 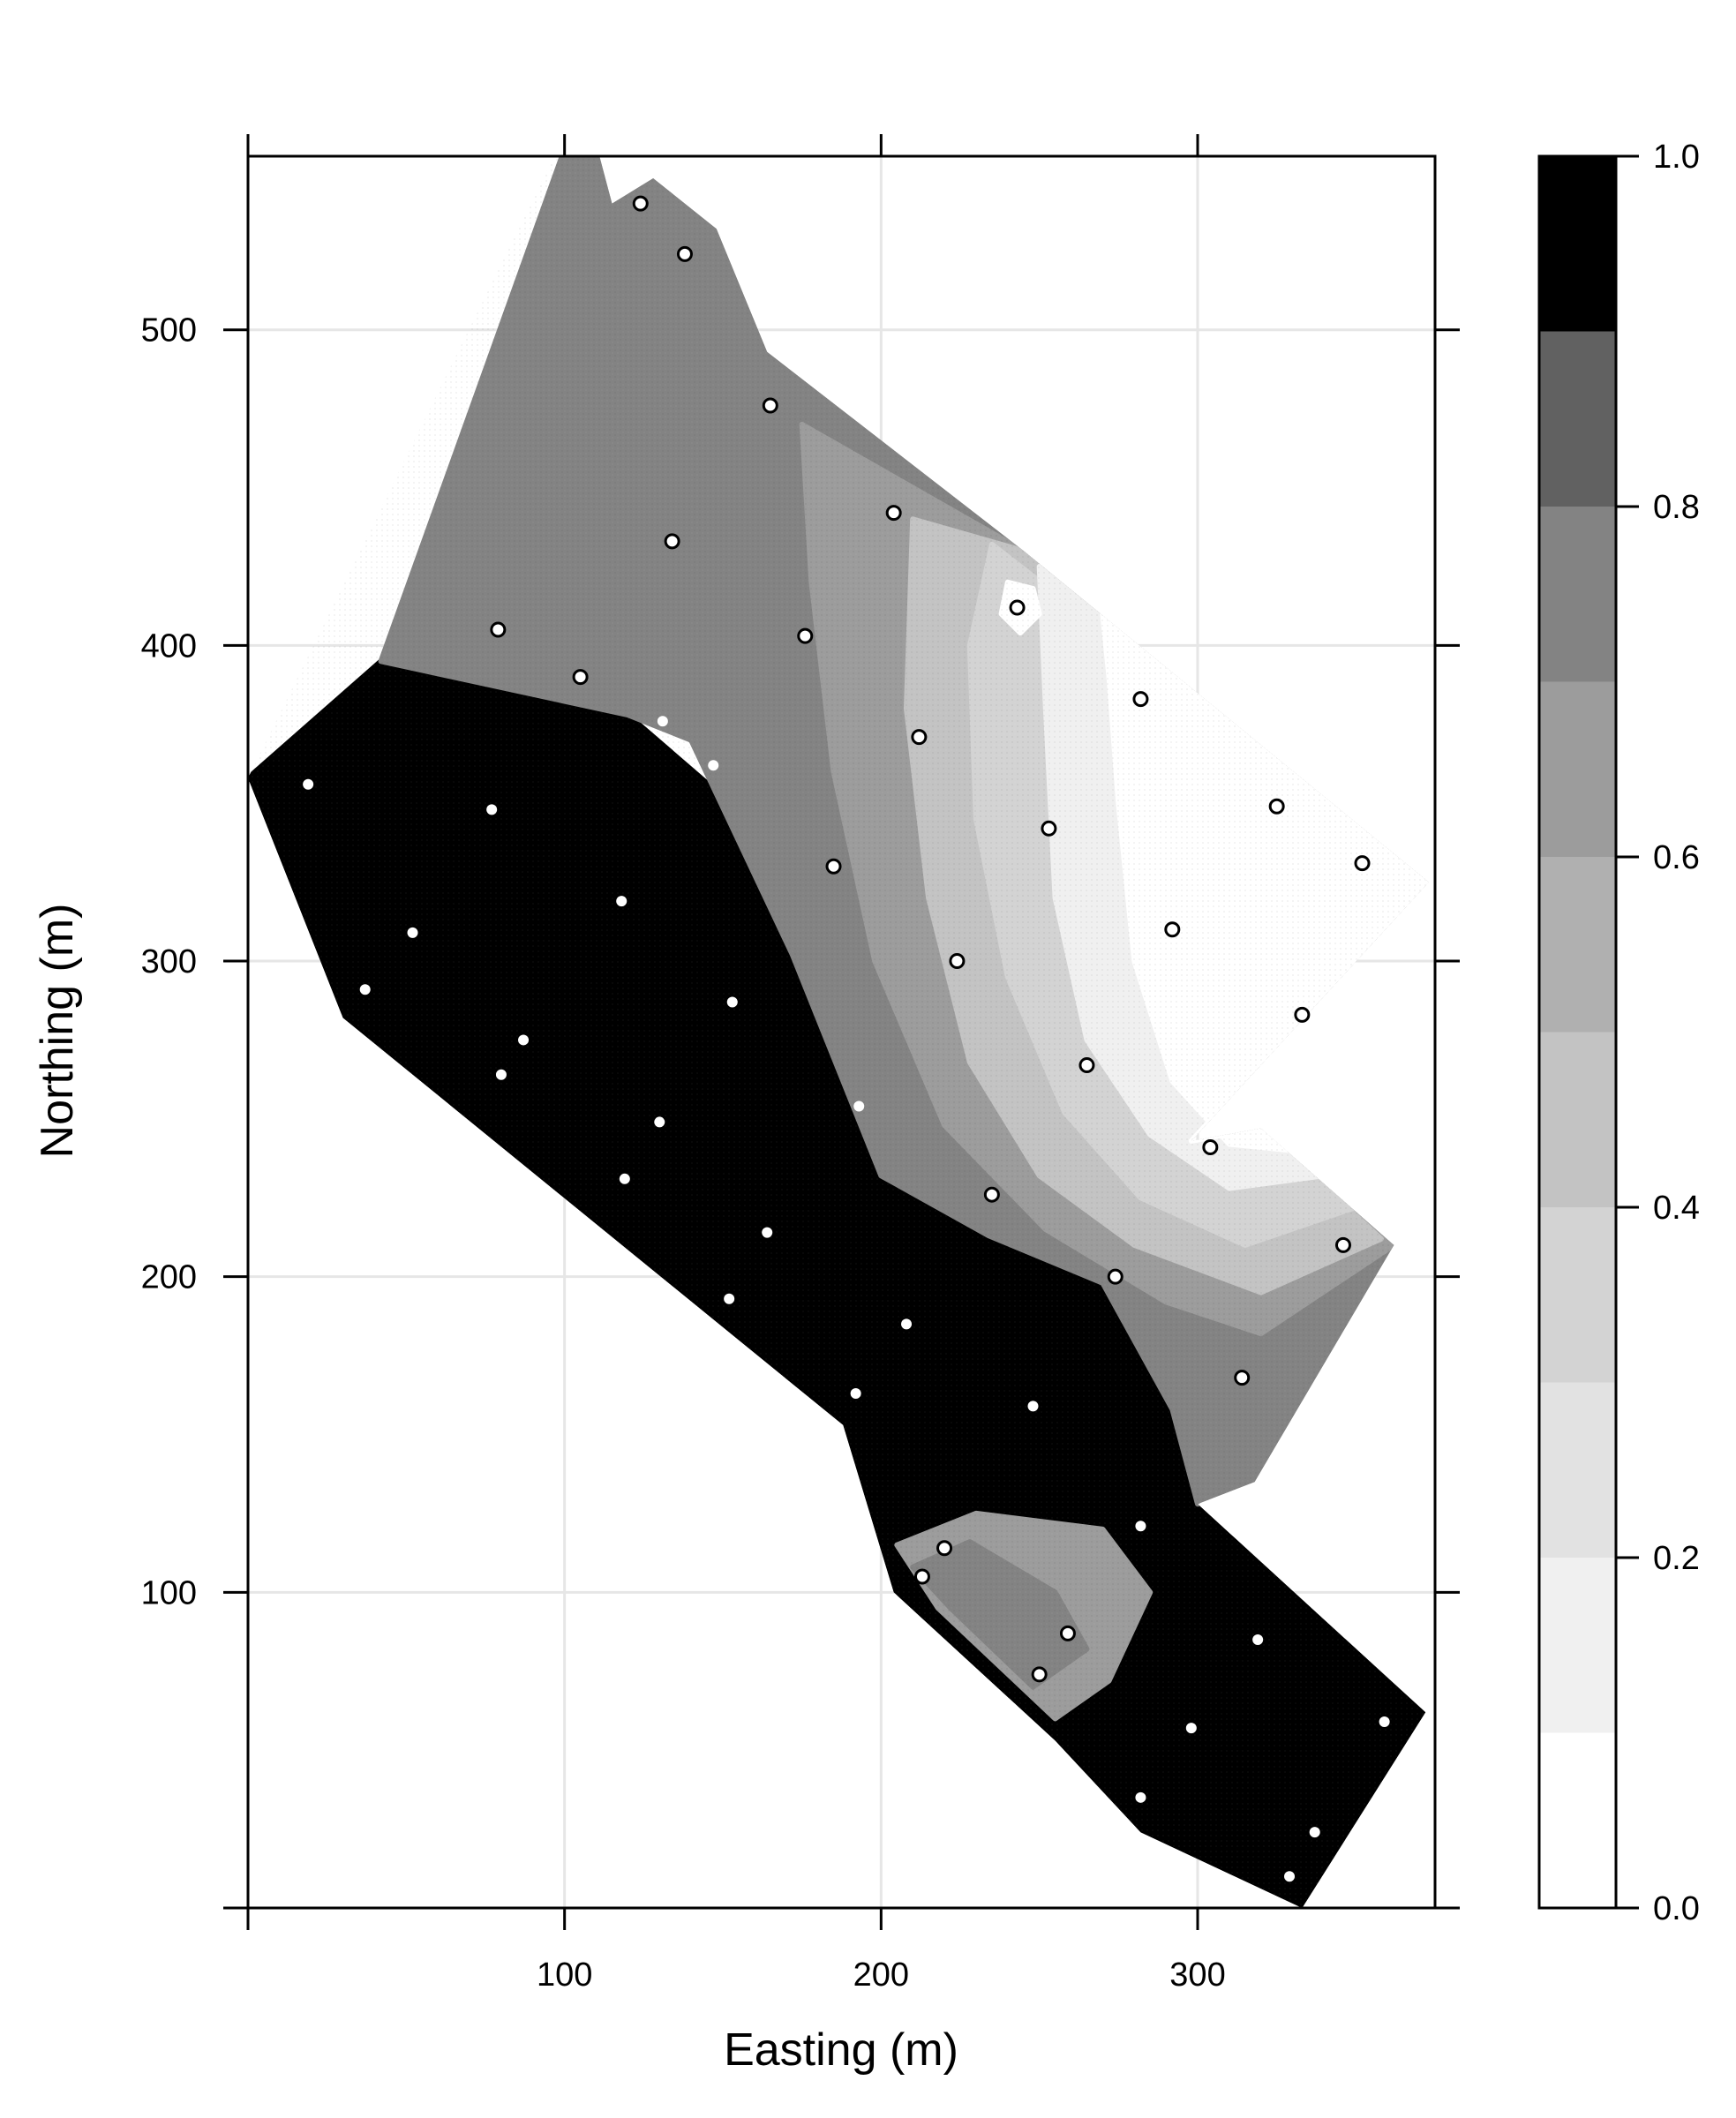 I want to click on colorbar-tick-label: 1.0, so click(x=1677, y=157).